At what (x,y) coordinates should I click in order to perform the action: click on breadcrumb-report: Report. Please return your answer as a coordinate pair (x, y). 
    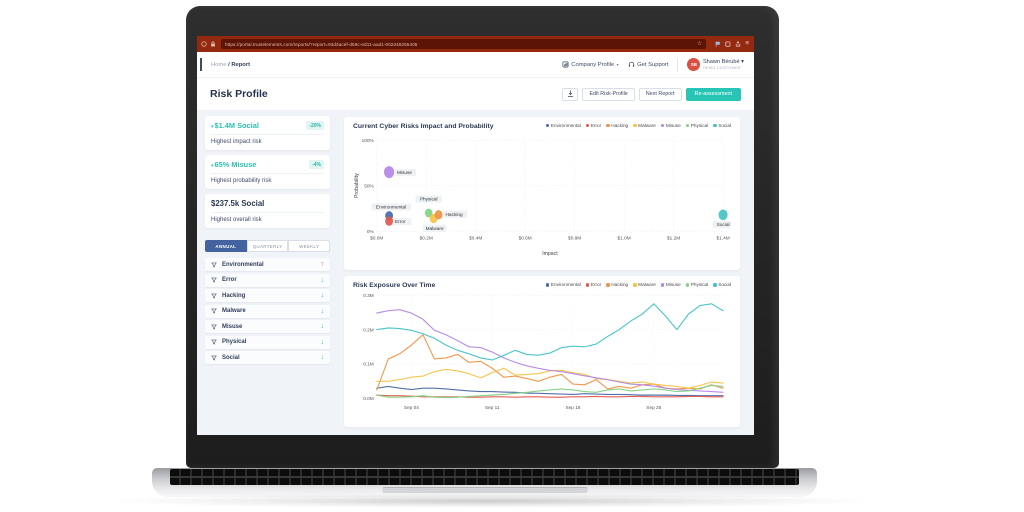
    Looking at the image, I should click on (241, 64).